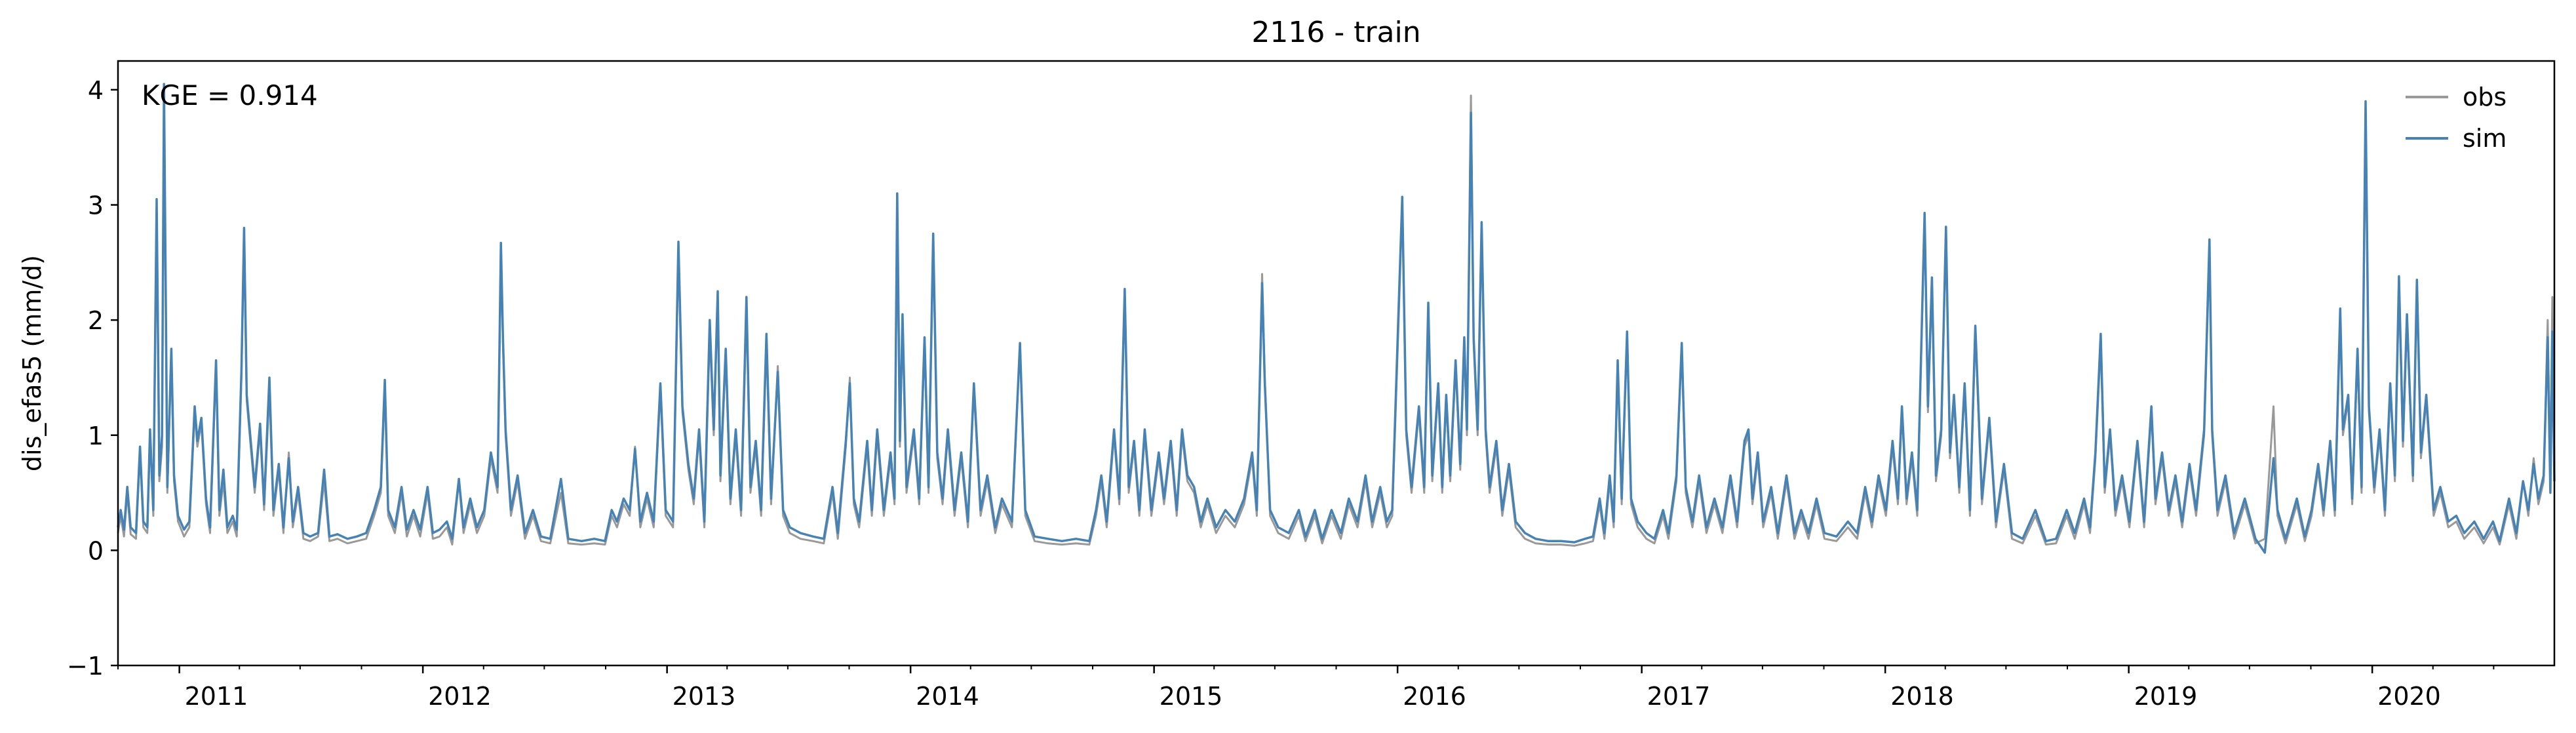  I want to click on y-axis-label: dis_efas5 (mm/d), so click(32, 363).